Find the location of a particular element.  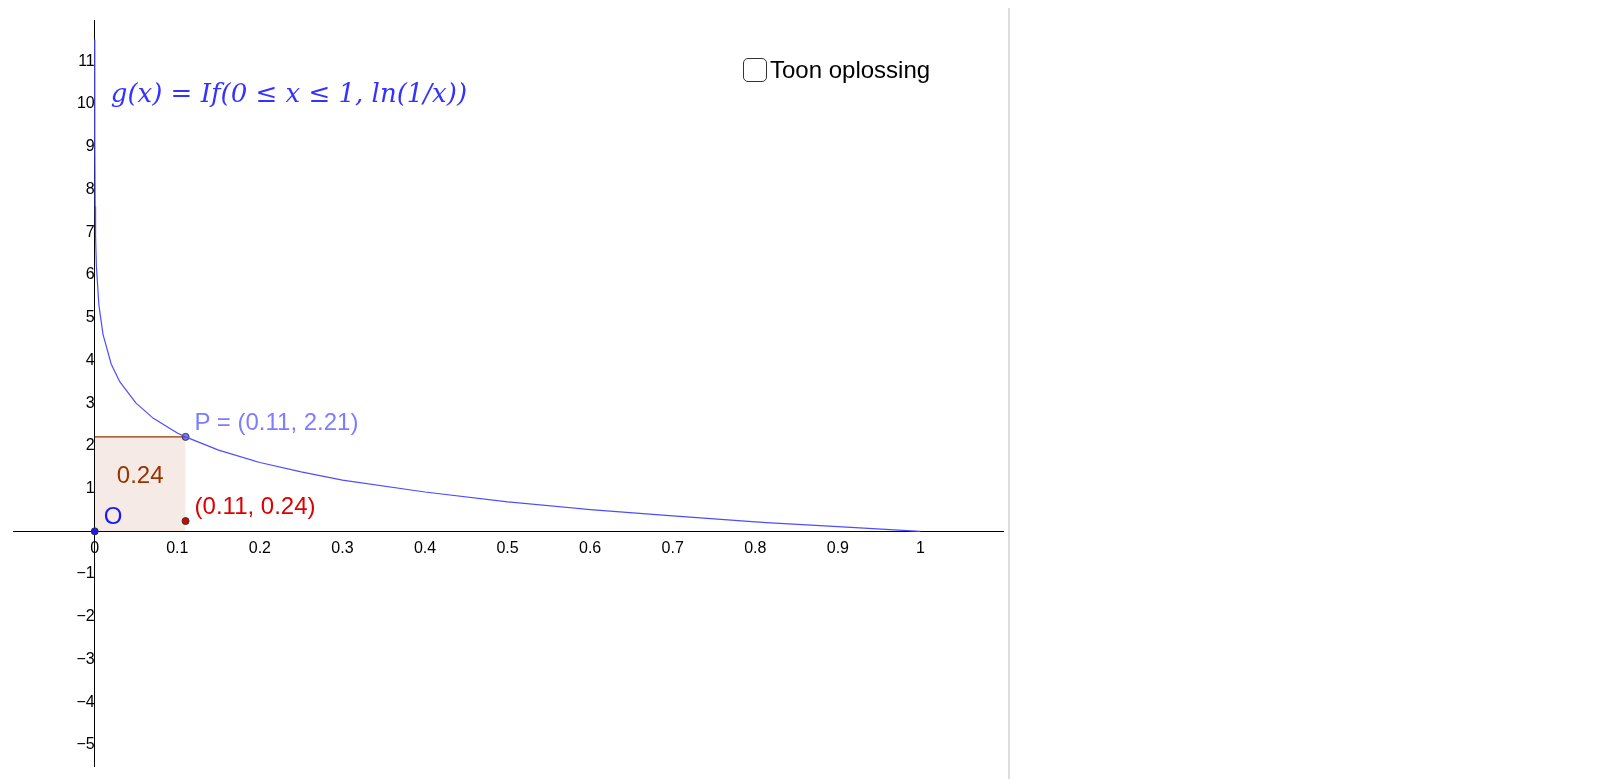

y-tick-label: 5 is located at coordinates (90, 317).